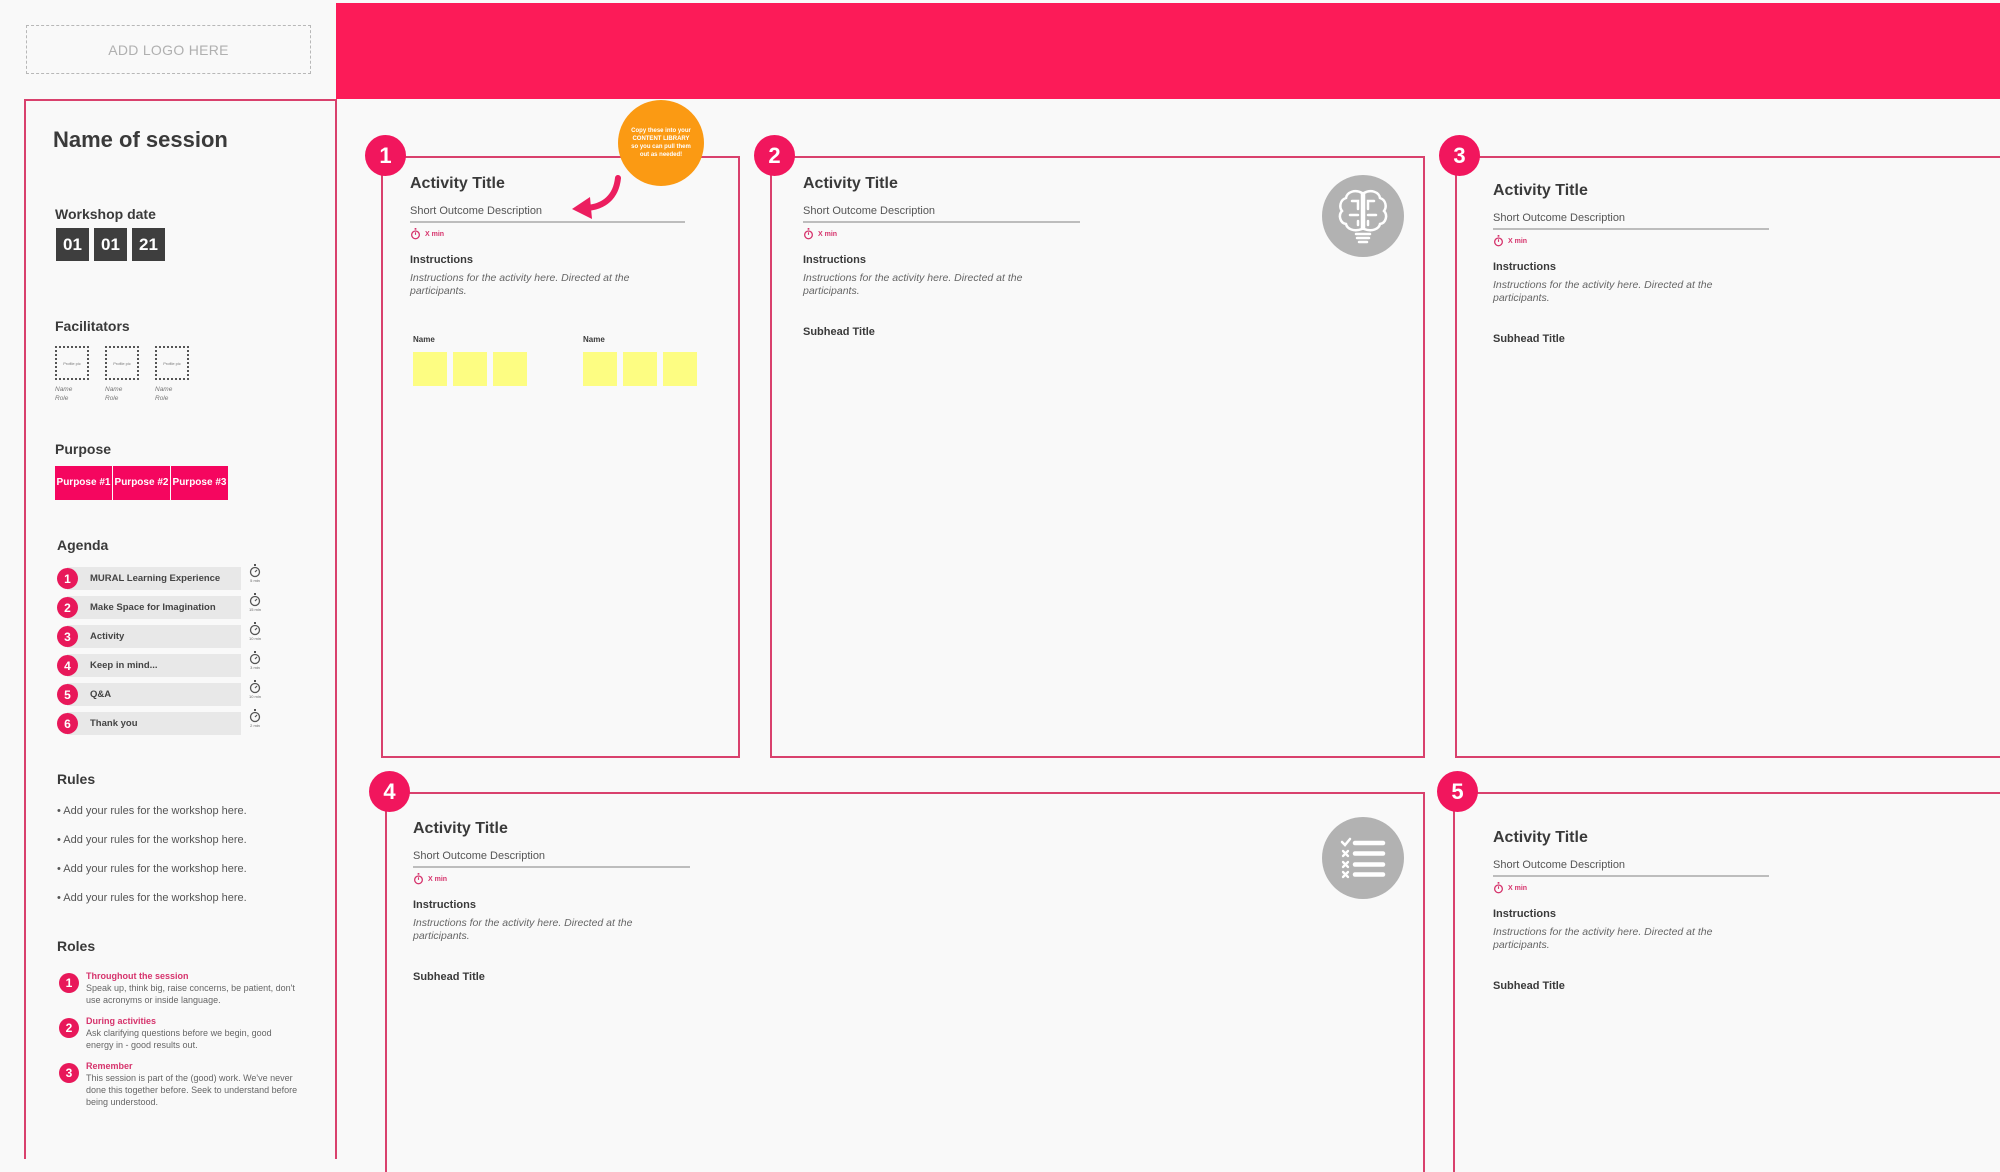  What do you see at coordinates (76, 946) in the screenshot?
I see `roles-label: Roles` at bounding box center [76, 946].